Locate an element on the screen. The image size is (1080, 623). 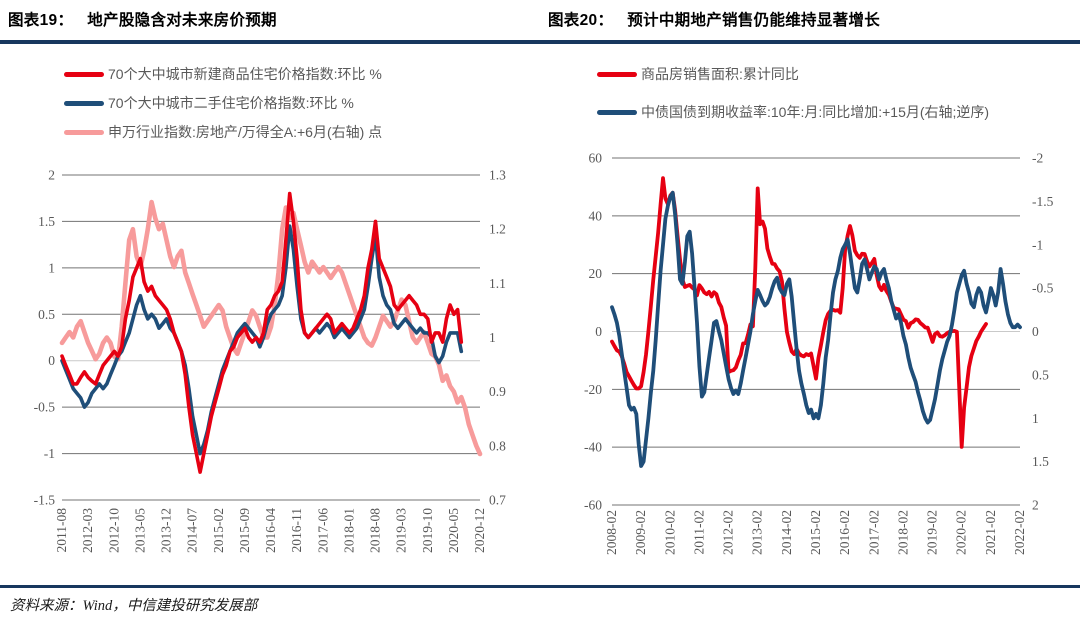
legend-item-secondhand: 70个大中城市二手住宅价格指数:环比 % is located at coordinates (223, 103).